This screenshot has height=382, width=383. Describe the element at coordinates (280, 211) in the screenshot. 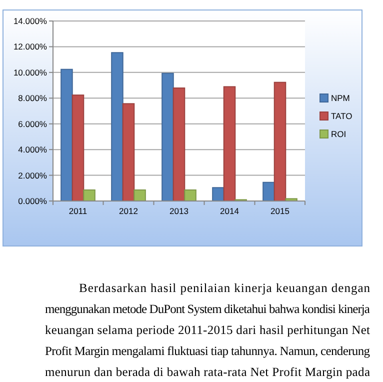

I see `x-tick-label: 2015` at that location.